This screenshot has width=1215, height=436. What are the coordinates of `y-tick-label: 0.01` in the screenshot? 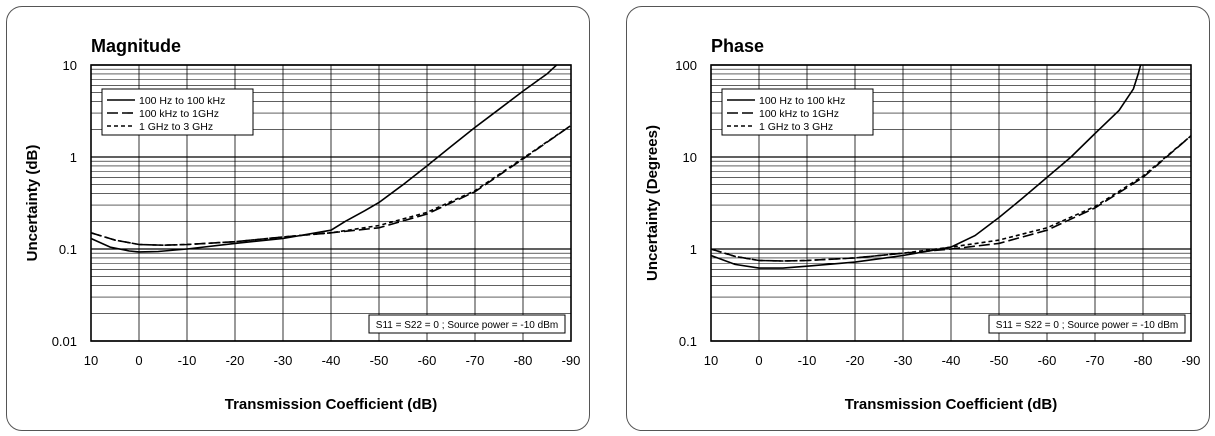 It's located at (64, 341).